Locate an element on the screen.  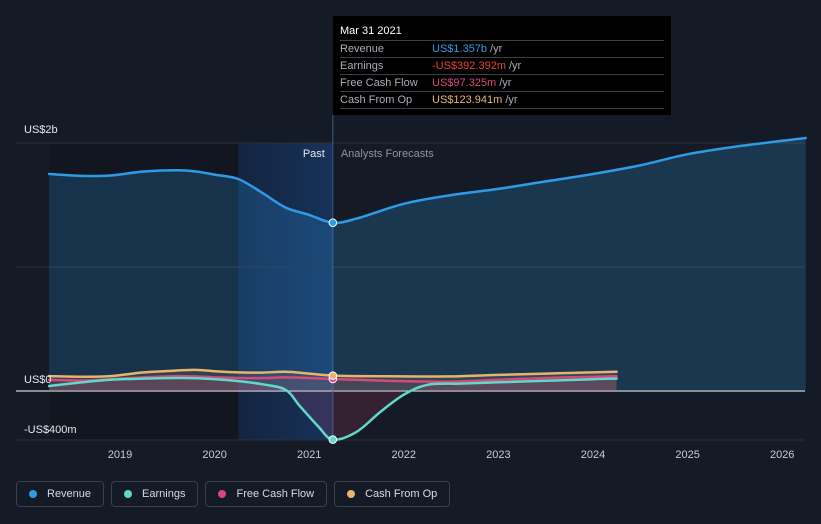
point-cash-from-op is located at coordinates (333, 375).